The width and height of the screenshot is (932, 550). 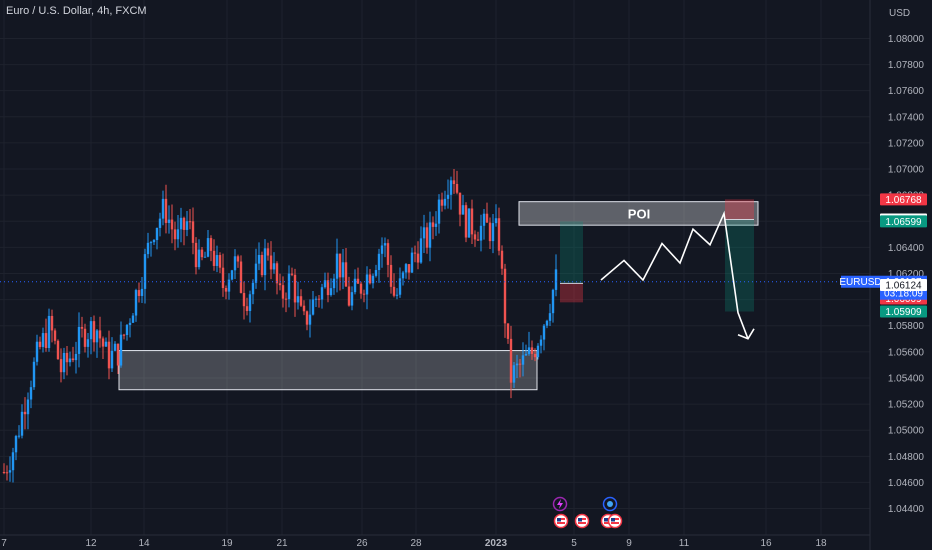 I want to click on projection-path, so click(x=674, y=275).